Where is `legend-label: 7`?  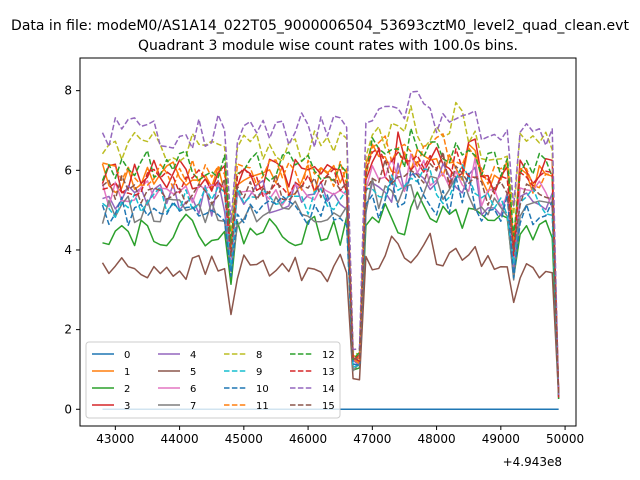
legend-label: 7 is located at coordinates (193, 406).